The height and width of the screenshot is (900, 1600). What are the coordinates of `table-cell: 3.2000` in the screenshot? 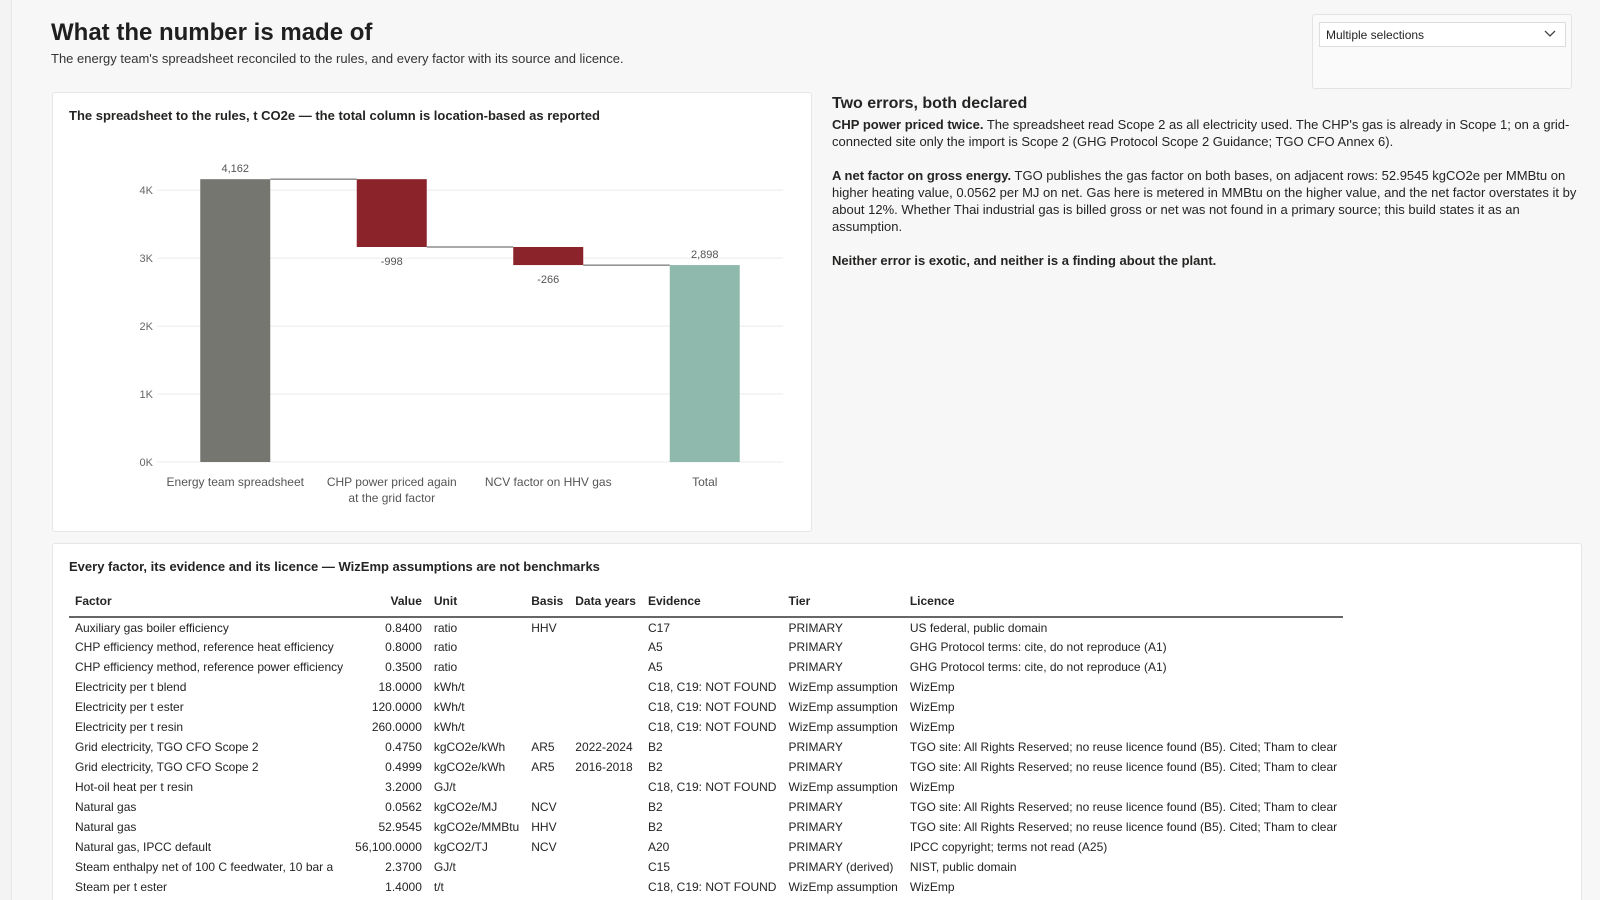 It's located at (403, 787).